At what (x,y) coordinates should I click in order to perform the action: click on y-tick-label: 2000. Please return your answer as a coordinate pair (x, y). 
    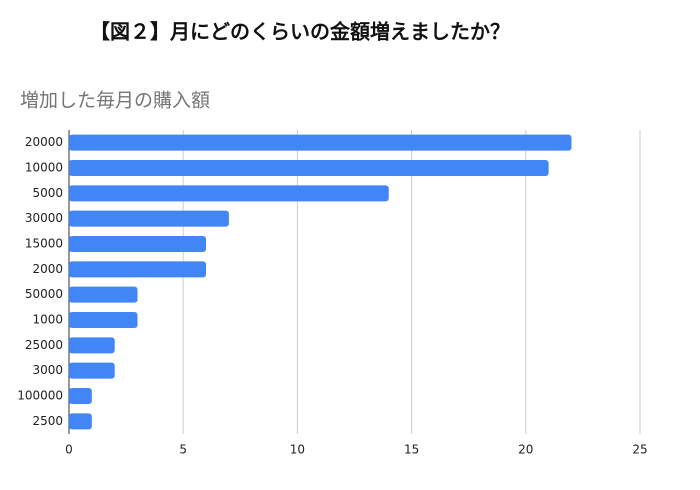
    Looking at the image, I should click on (47, 269).